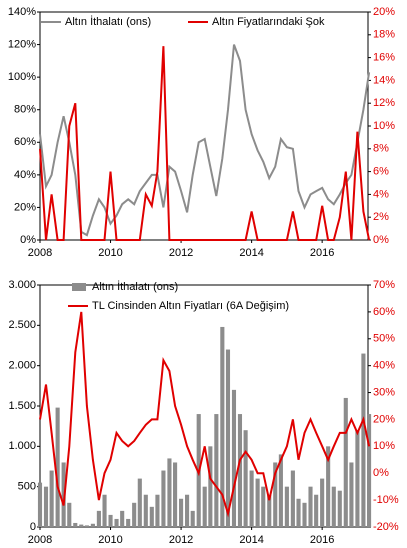 This screenshot has width=407, height=548. Describe the element at coordinates (268, 22) in the screenshot. I see `legend-label: Altın Fiyatlarındaki Şok` at that location.